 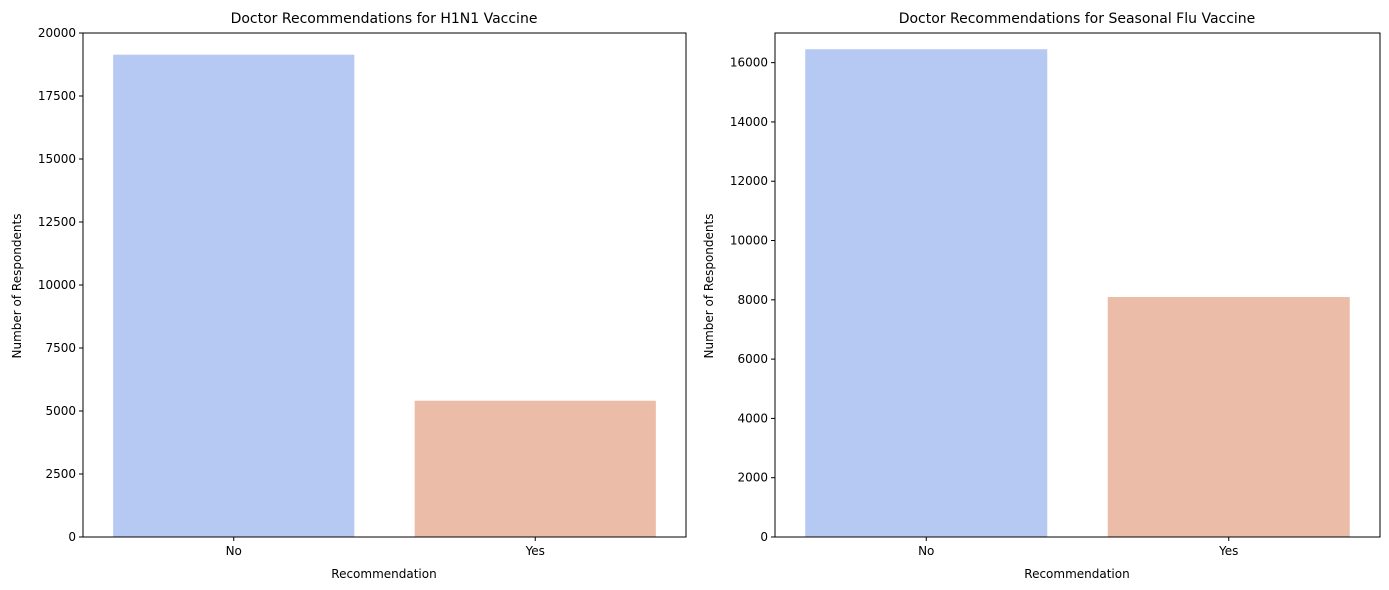 What do you see at coordinates (749, 122) in the screenshot?
I see `y-tick-label: 14000` at bounding box center [749, 122].